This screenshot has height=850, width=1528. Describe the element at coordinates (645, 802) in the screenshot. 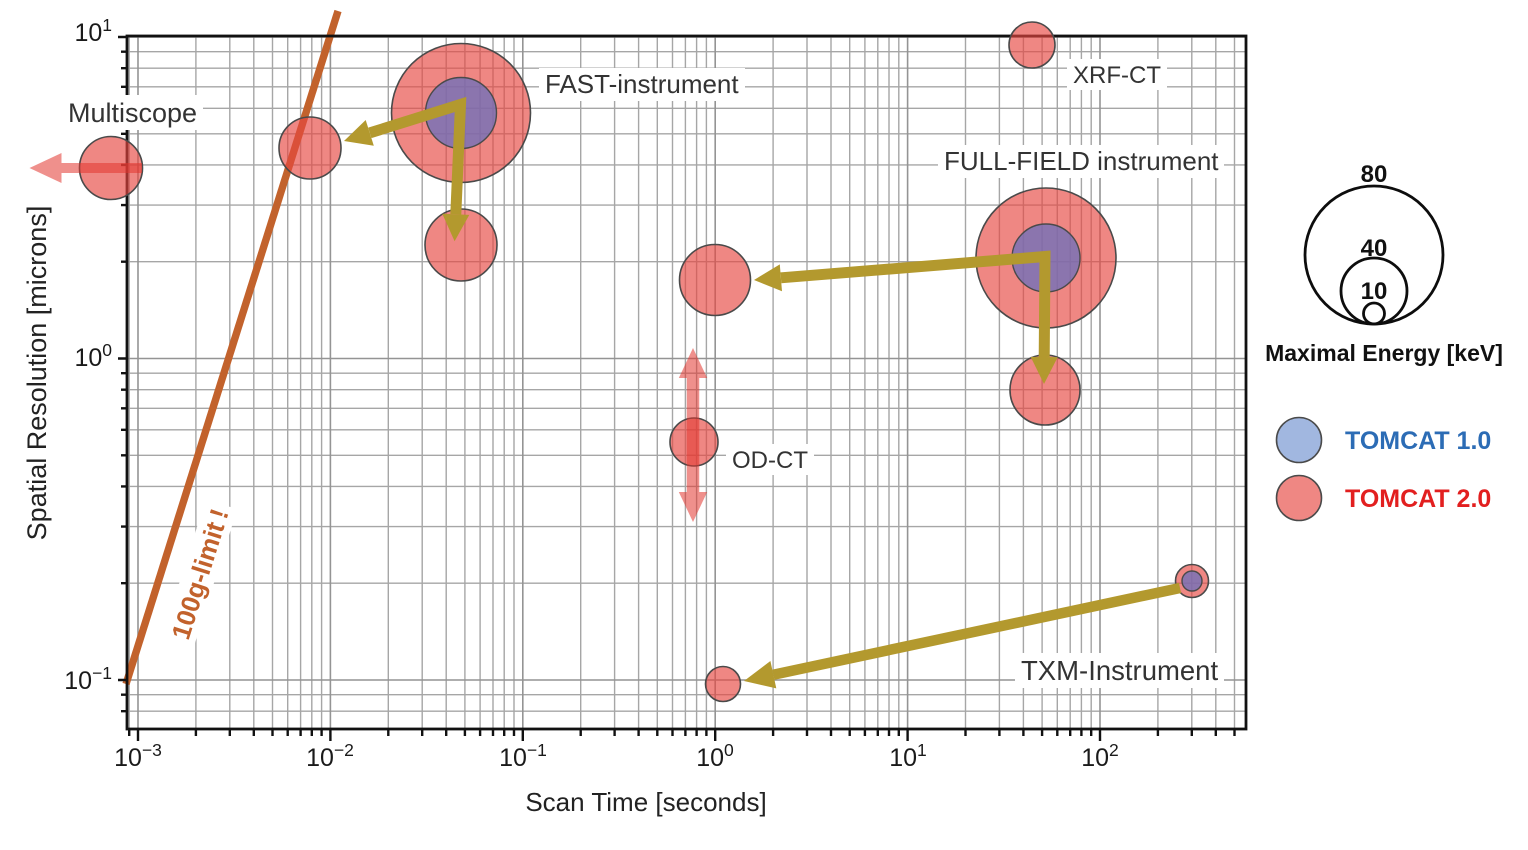

I see `svg-text: Scan Time [seconds]` at that location.